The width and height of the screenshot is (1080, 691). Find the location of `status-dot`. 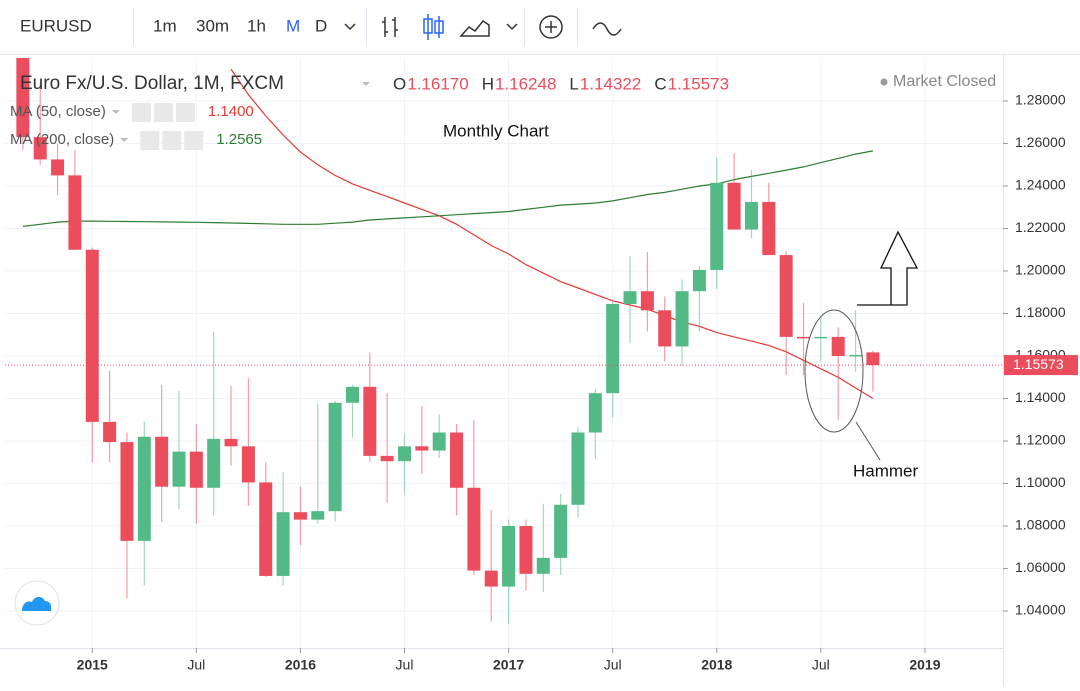

status-dot is located at coordinates (884, 82).